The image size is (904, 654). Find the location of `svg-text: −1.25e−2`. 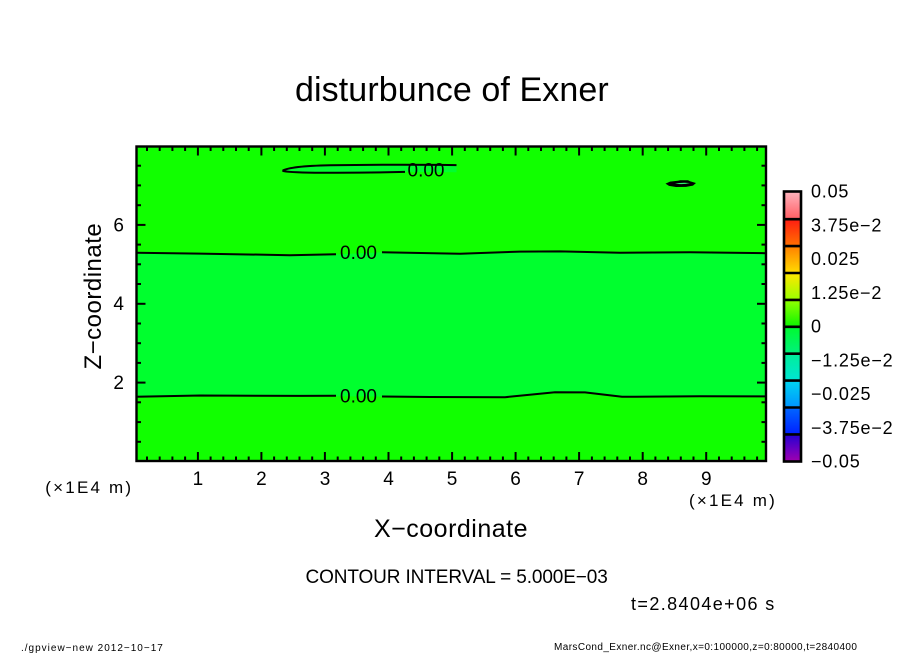

svg-text: −1.25e−2 is located at coordinates (852, 360).